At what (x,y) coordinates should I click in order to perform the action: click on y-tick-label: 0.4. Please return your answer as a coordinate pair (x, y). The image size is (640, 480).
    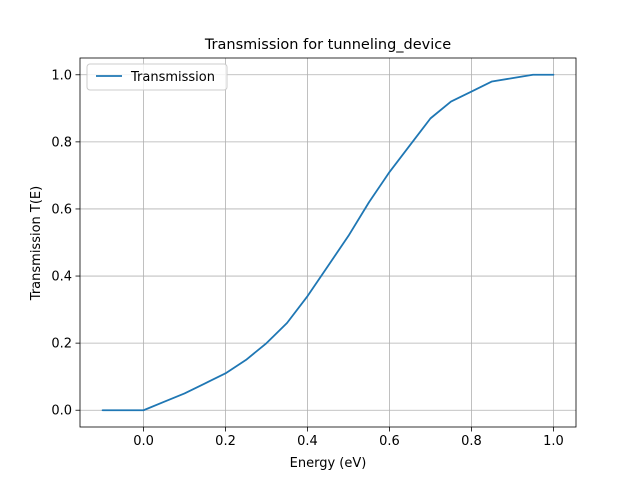
    Looking at the image, I should click on (61, 277).